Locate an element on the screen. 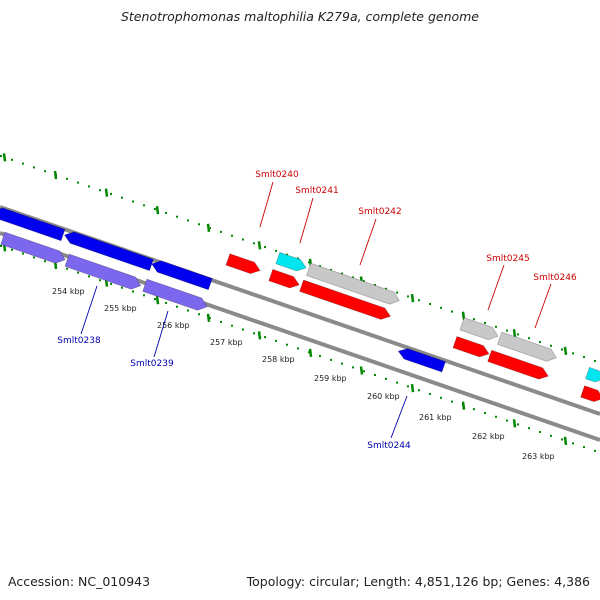  tick-label: 258 kbp is located at coordinates (278, 359).